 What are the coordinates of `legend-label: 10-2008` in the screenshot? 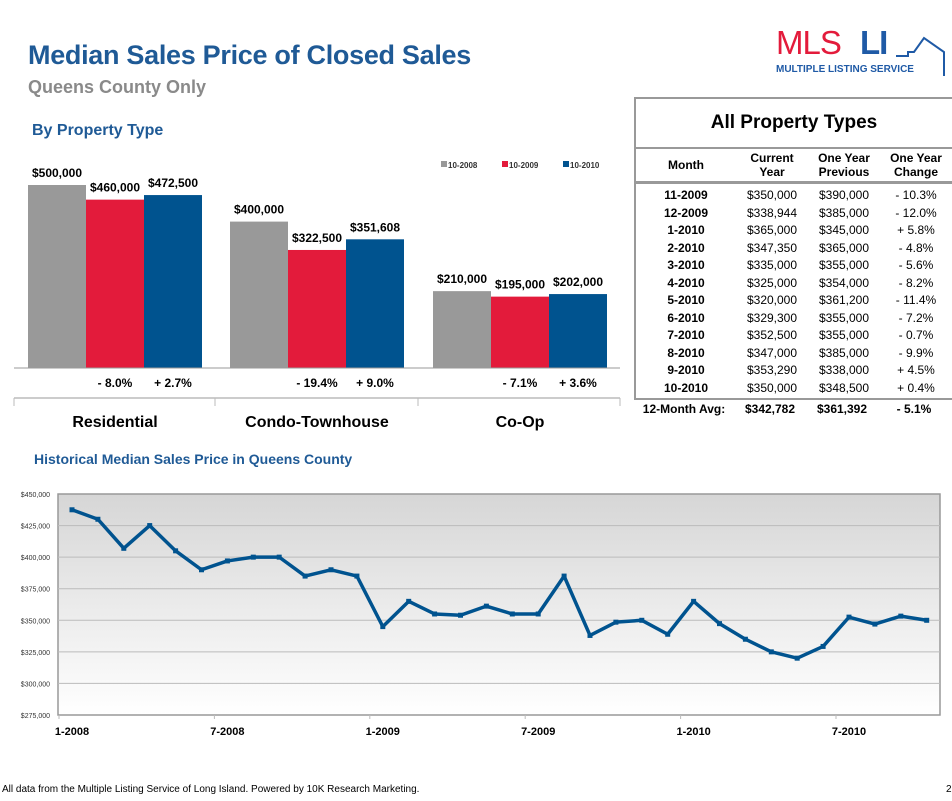 It's located at (463, 165).